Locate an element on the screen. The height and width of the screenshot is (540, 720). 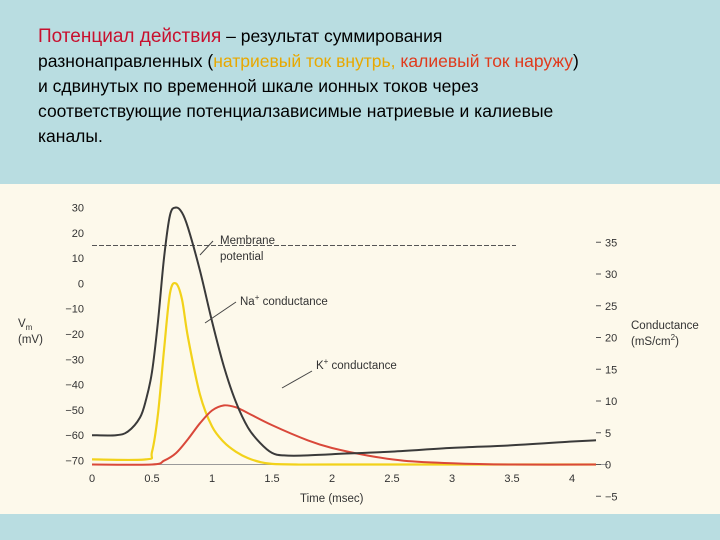
y-left-tick-label: 30 is located at coordinates (78, 209).